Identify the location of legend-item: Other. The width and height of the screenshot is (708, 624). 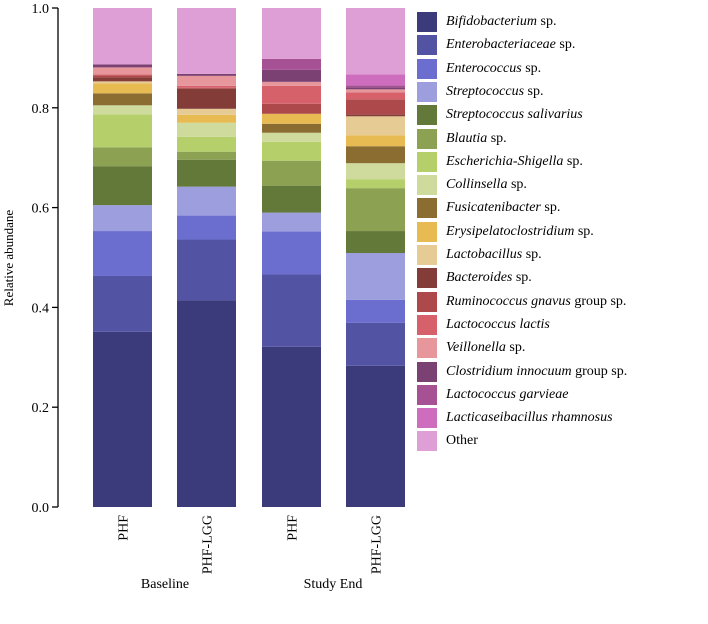
(447, 441).